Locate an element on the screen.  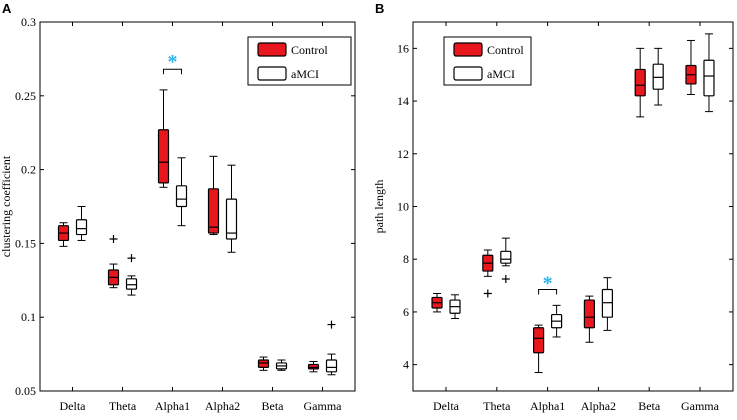
y-tick-label: 0.05 is located at coordinates (25, 391).